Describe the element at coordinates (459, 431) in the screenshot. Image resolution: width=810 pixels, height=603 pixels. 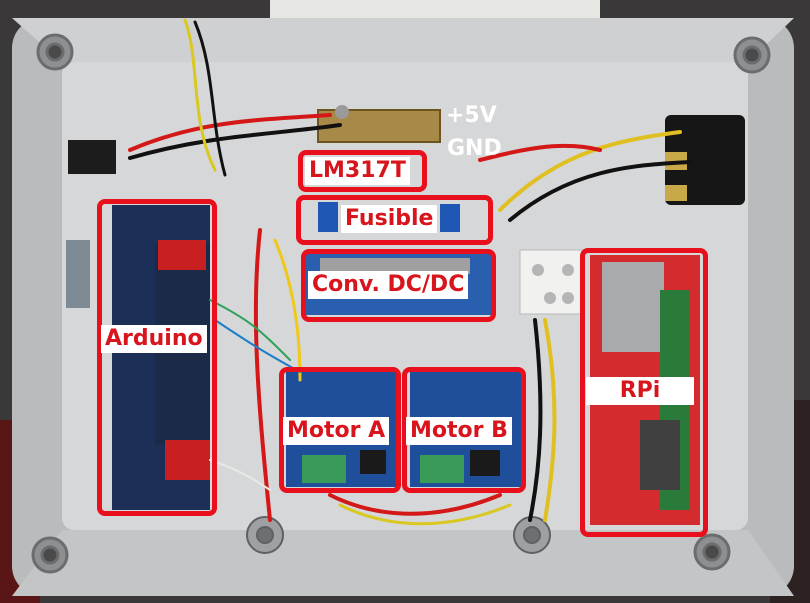
I see `motor-b-label: Motor B` at that location.